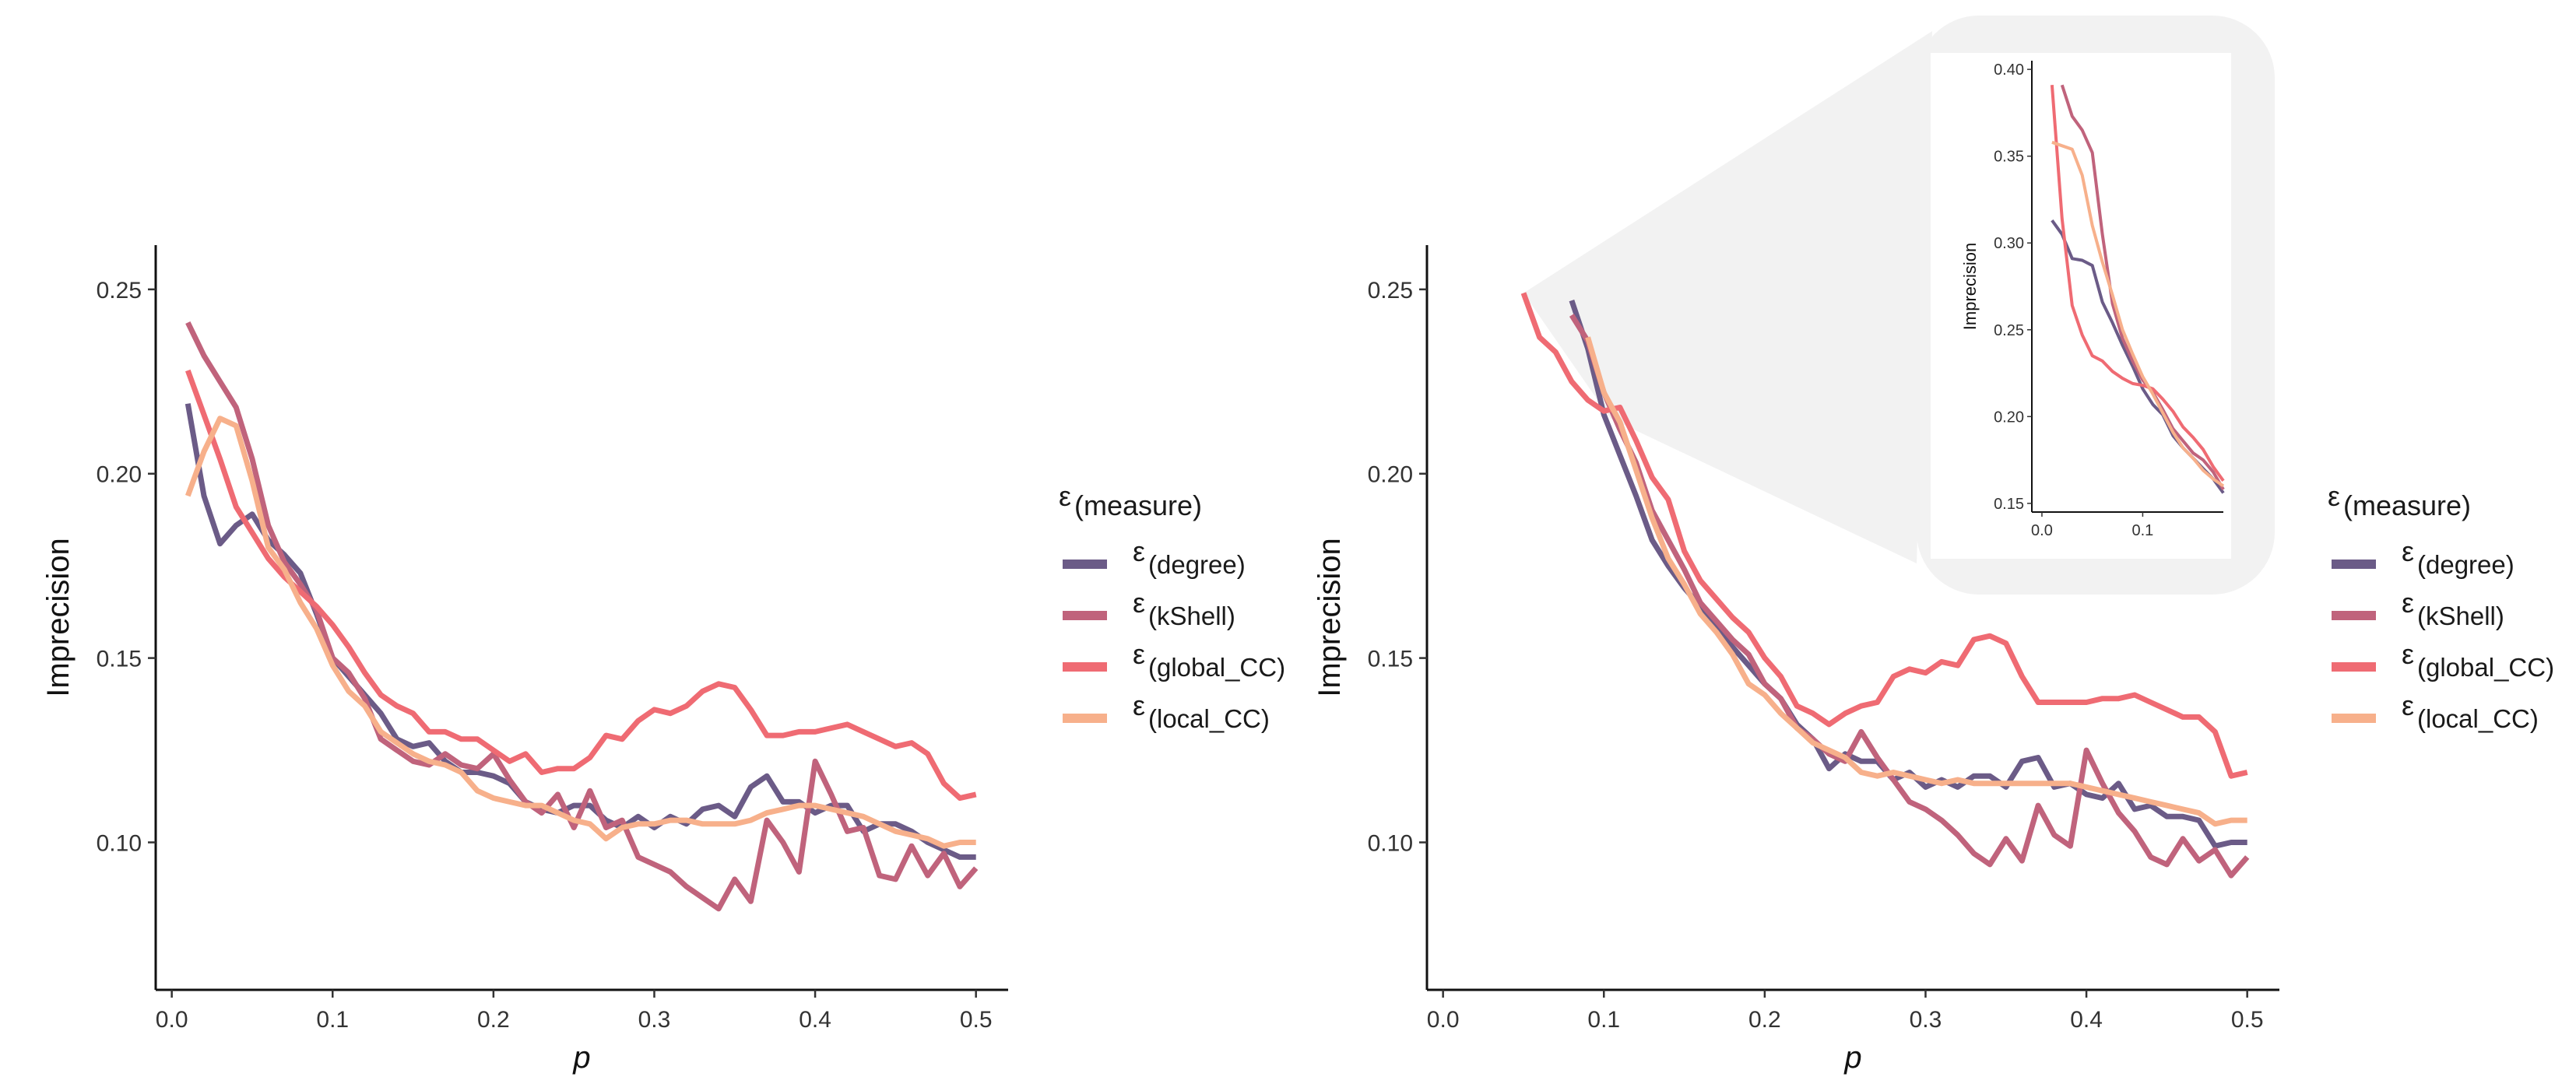 The height and width of the screenshot is (1077, 2576). I want to click on inset-series-line-kShell, so click(2142, 287).